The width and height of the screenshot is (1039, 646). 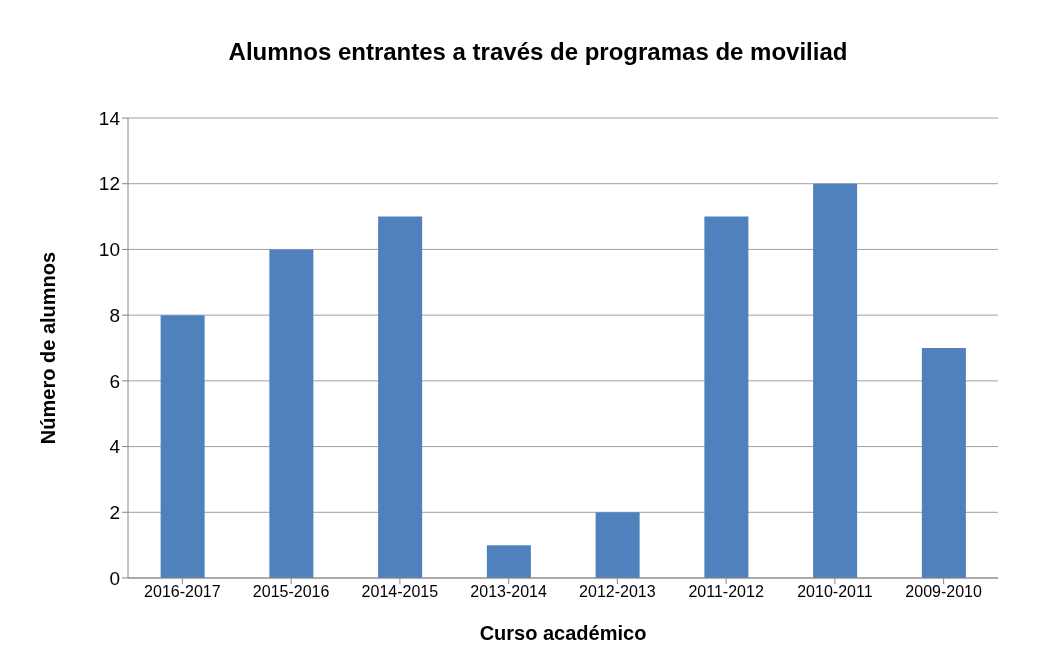 What do you see at coordinates (835, 592) in the screenshot?
I see `x-tick-label: 2010-2011` at bounding box center [835, 592].